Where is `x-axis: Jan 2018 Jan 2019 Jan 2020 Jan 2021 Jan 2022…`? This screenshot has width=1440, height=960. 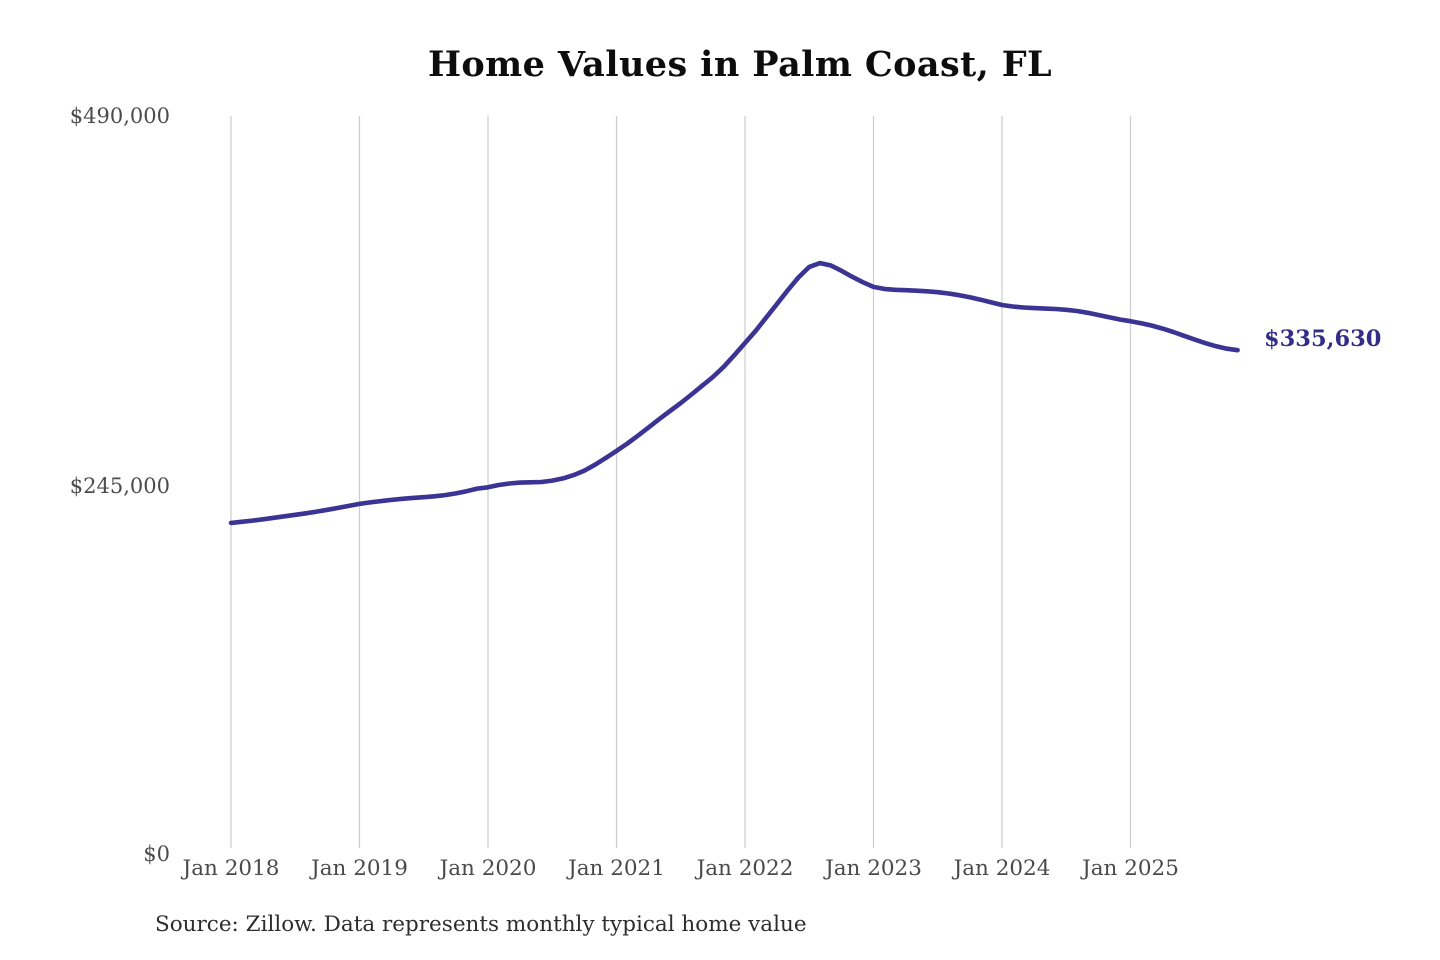 x-axis: Jan 2018 Jan 2019 Jan 2020 Jan 2021 Jan 2022… is located at coordinates (720, 872).